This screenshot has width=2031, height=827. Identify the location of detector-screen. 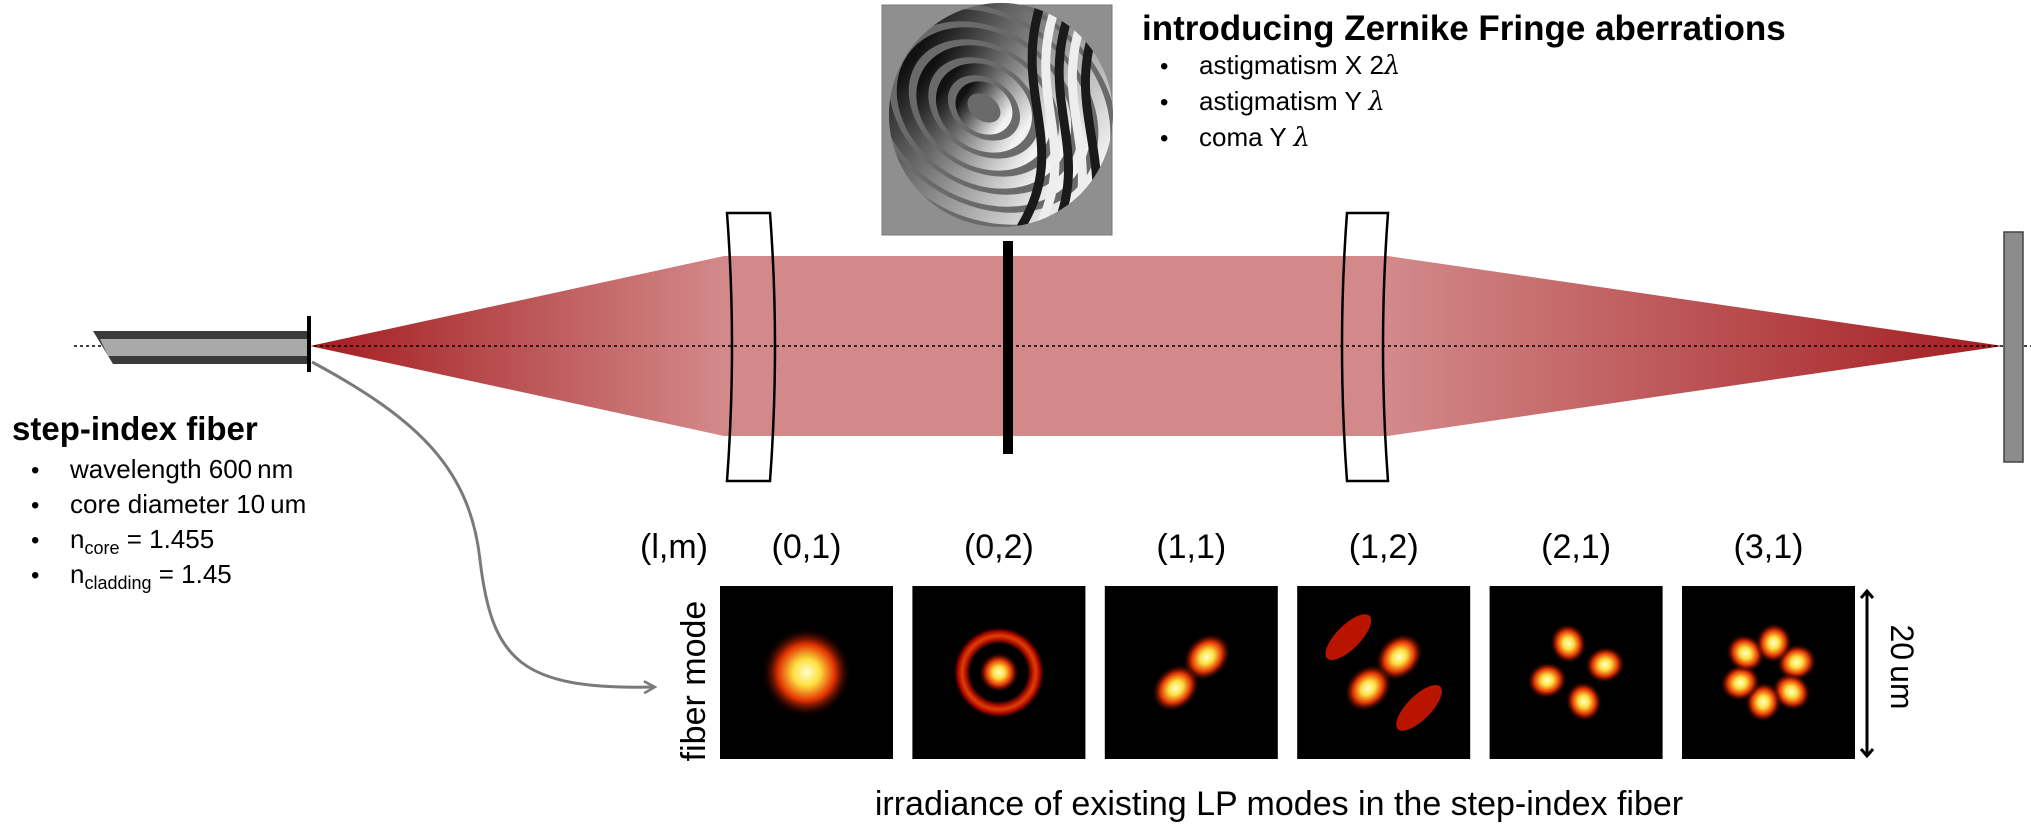
(2013, 347).